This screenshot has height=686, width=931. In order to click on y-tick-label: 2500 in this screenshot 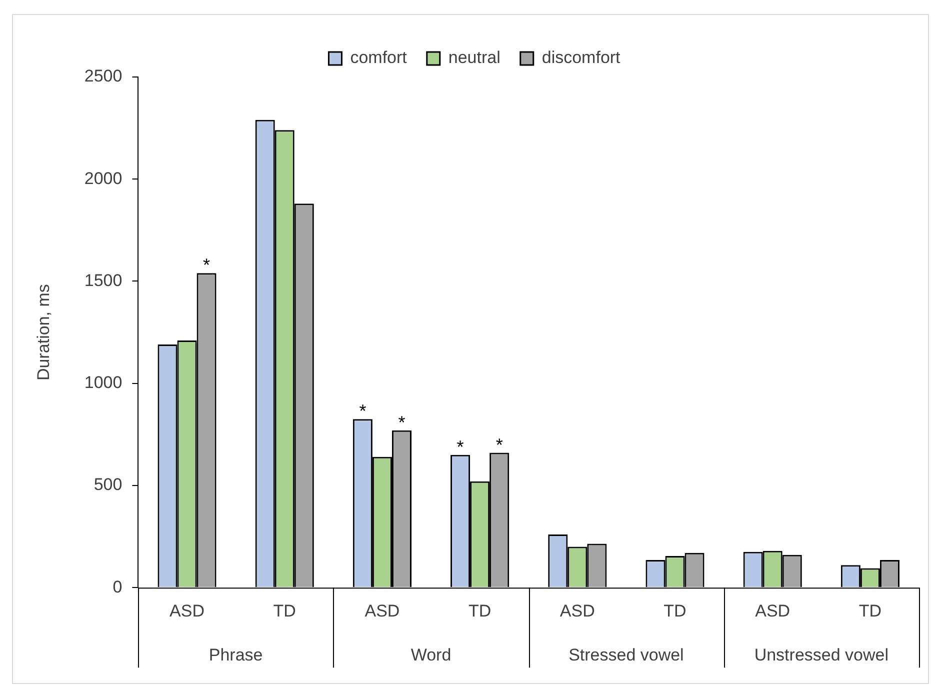, I will do `click(103, 76)`.